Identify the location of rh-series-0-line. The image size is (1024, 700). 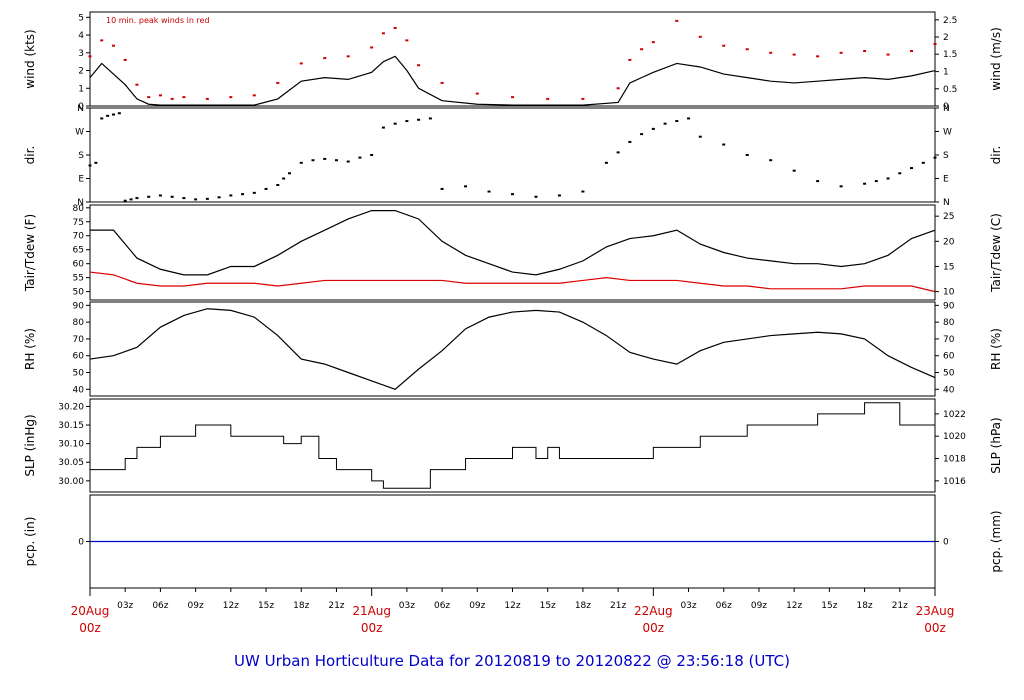
(512, 349).